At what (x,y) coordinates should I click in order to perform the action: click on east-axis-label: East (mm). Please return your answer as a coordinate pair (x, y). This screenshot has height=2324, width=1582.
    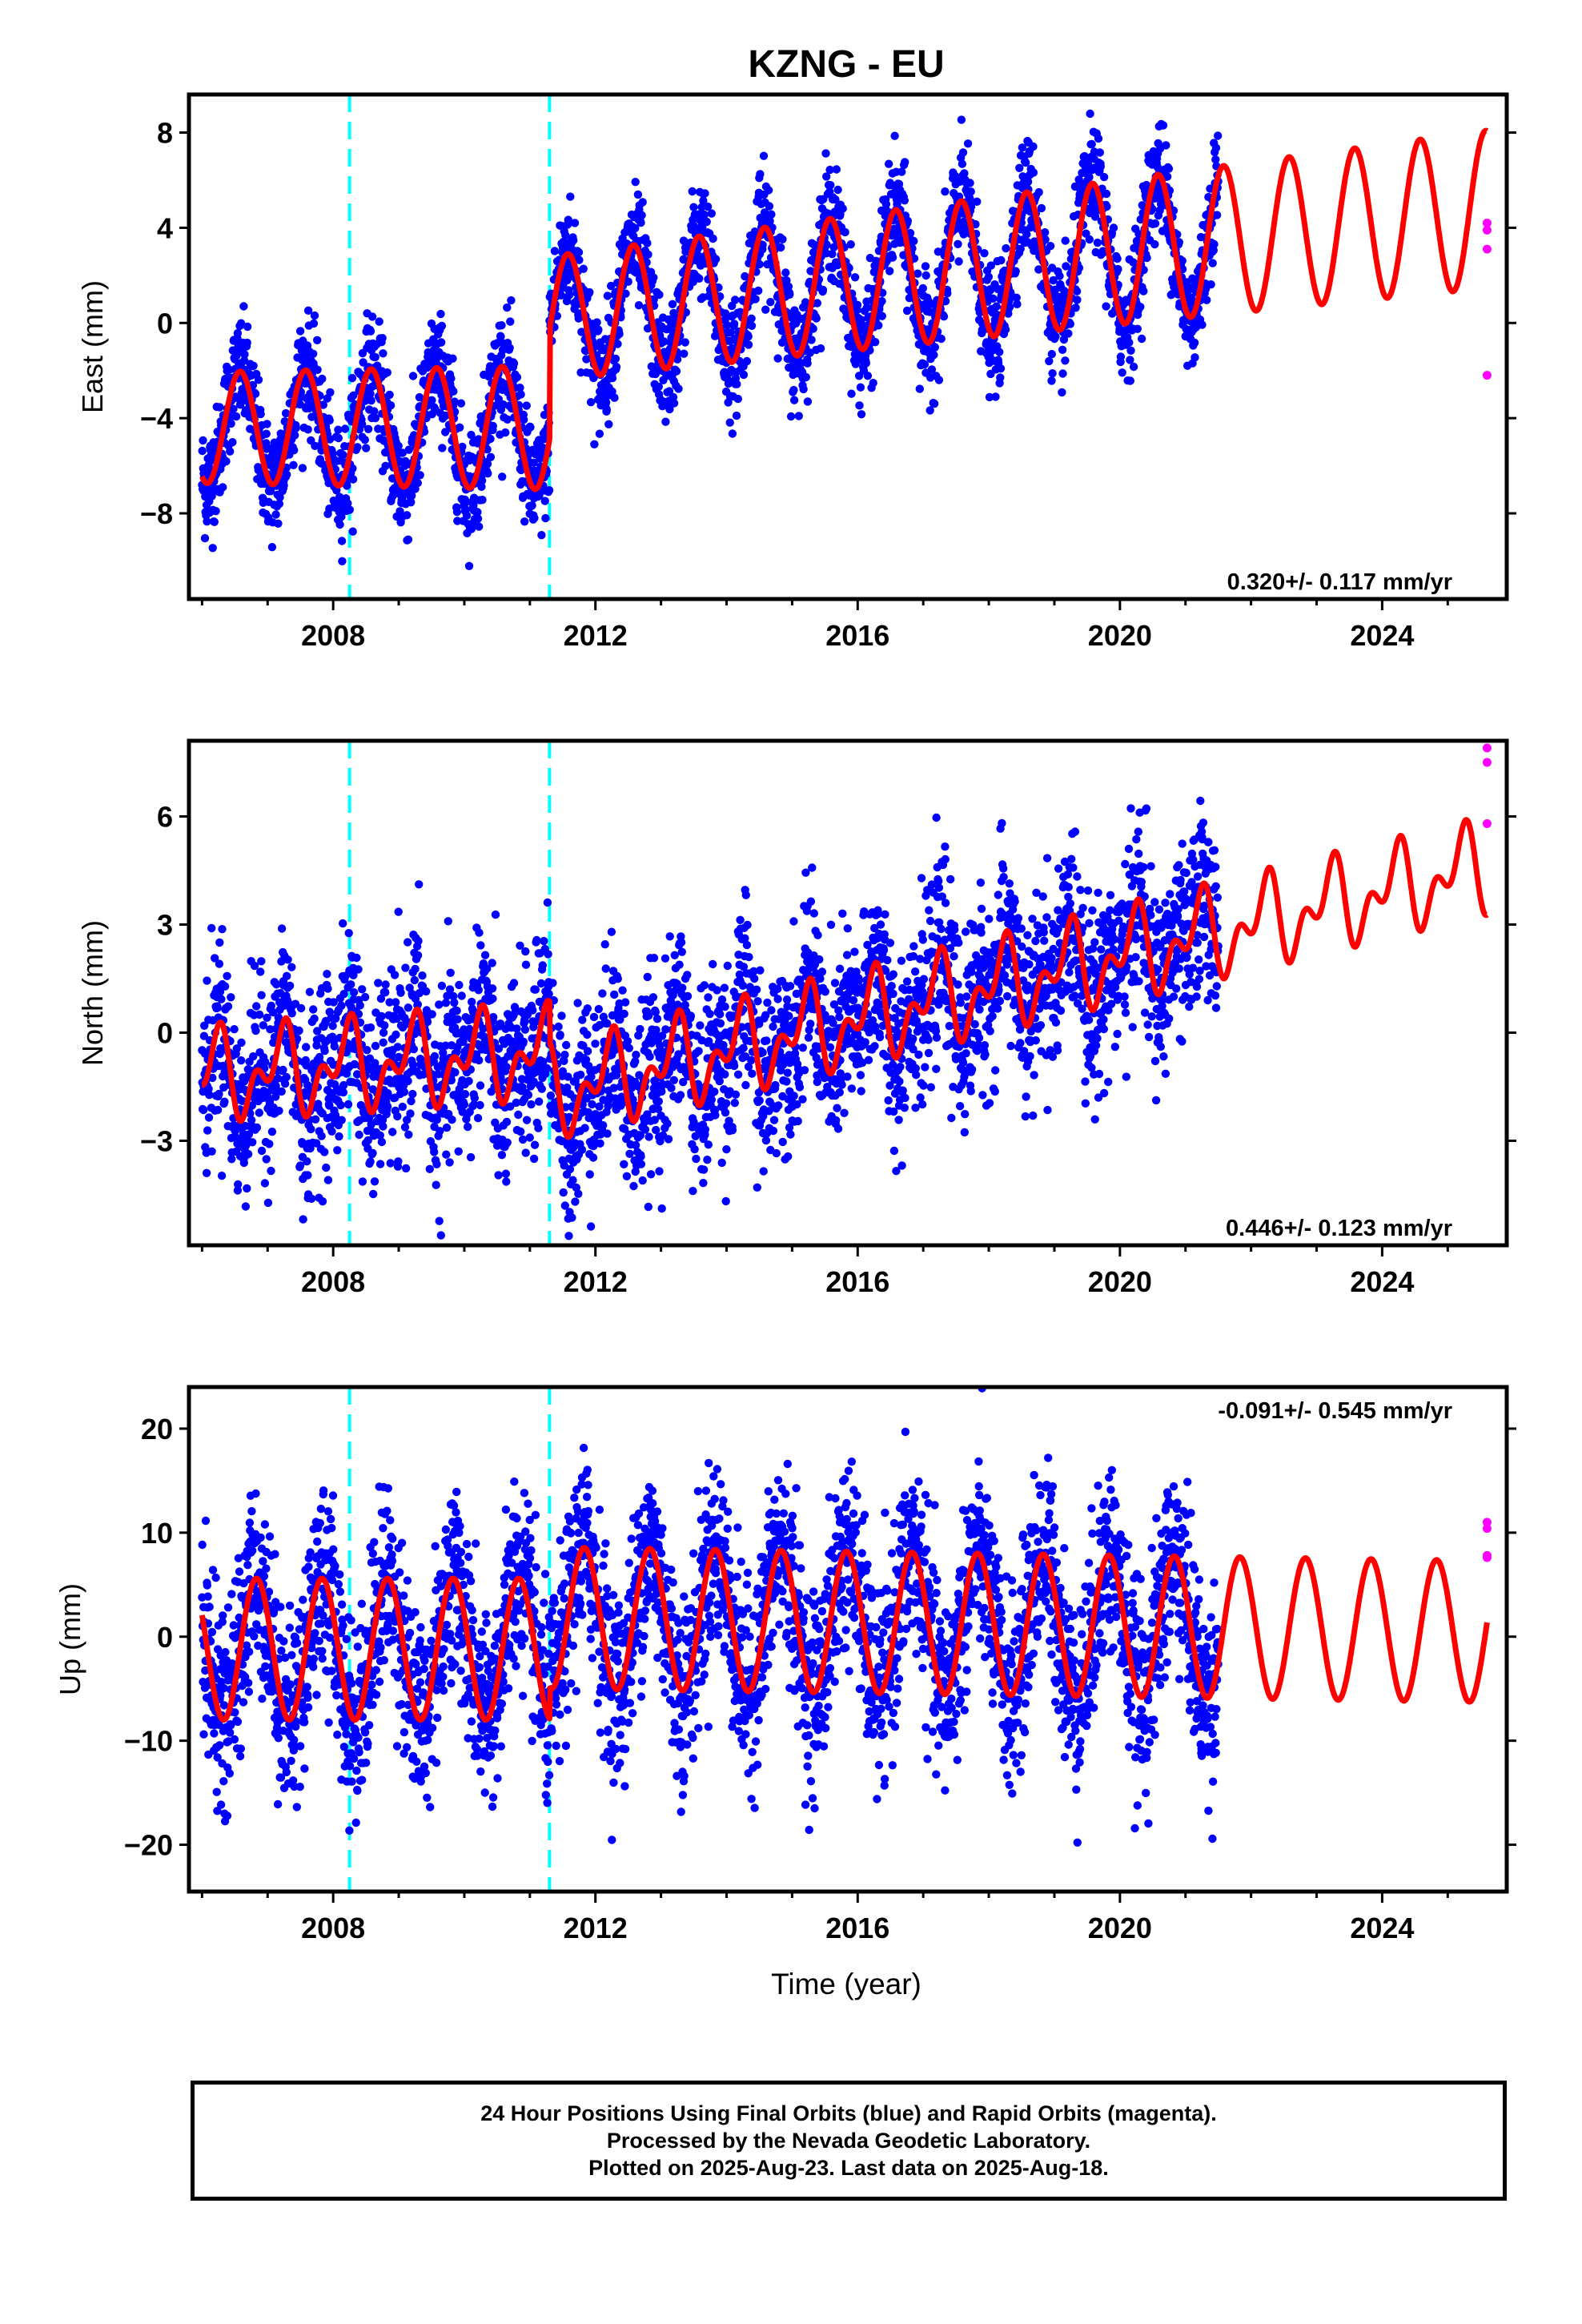
    Looking at the image, I should click on (92, 346).